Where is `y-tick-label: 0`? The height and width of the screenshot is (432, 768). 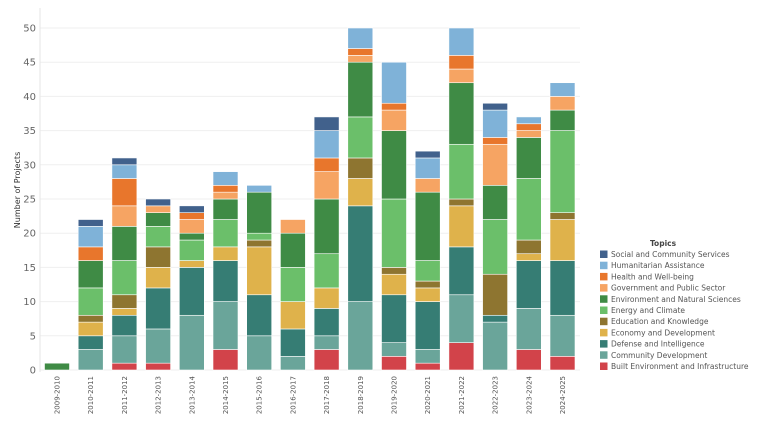 y-tick-label: 0 is located at coordinates (33, 371).